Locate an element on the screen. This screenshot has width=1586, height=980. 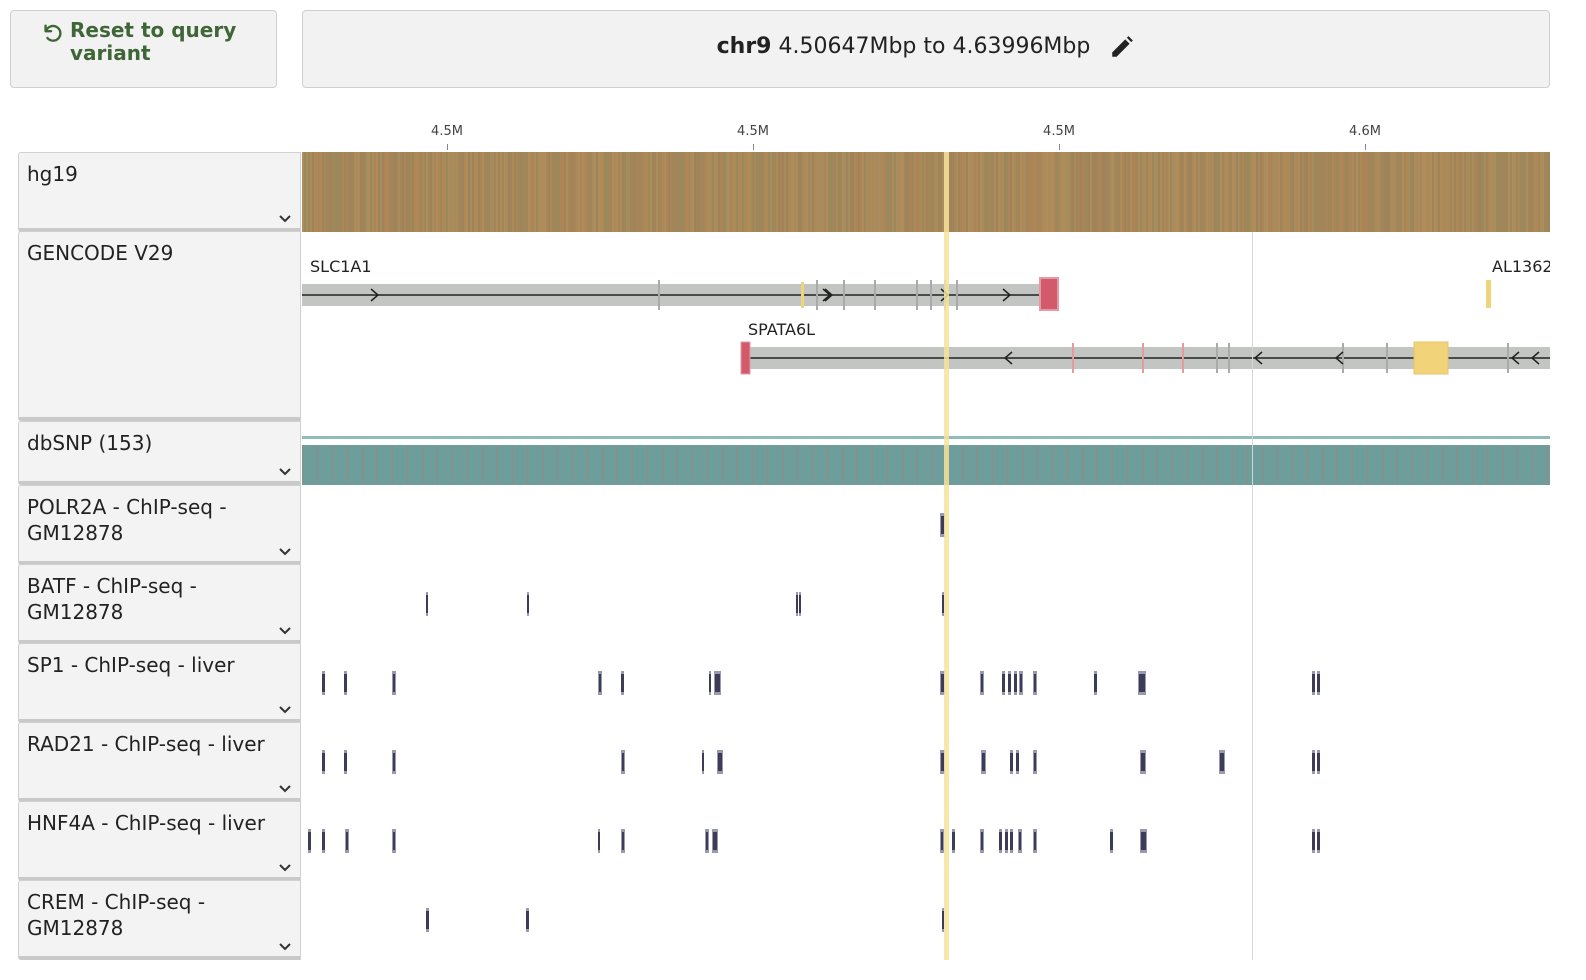
track-label-text: hg19 is located at coordinates (52, 174).